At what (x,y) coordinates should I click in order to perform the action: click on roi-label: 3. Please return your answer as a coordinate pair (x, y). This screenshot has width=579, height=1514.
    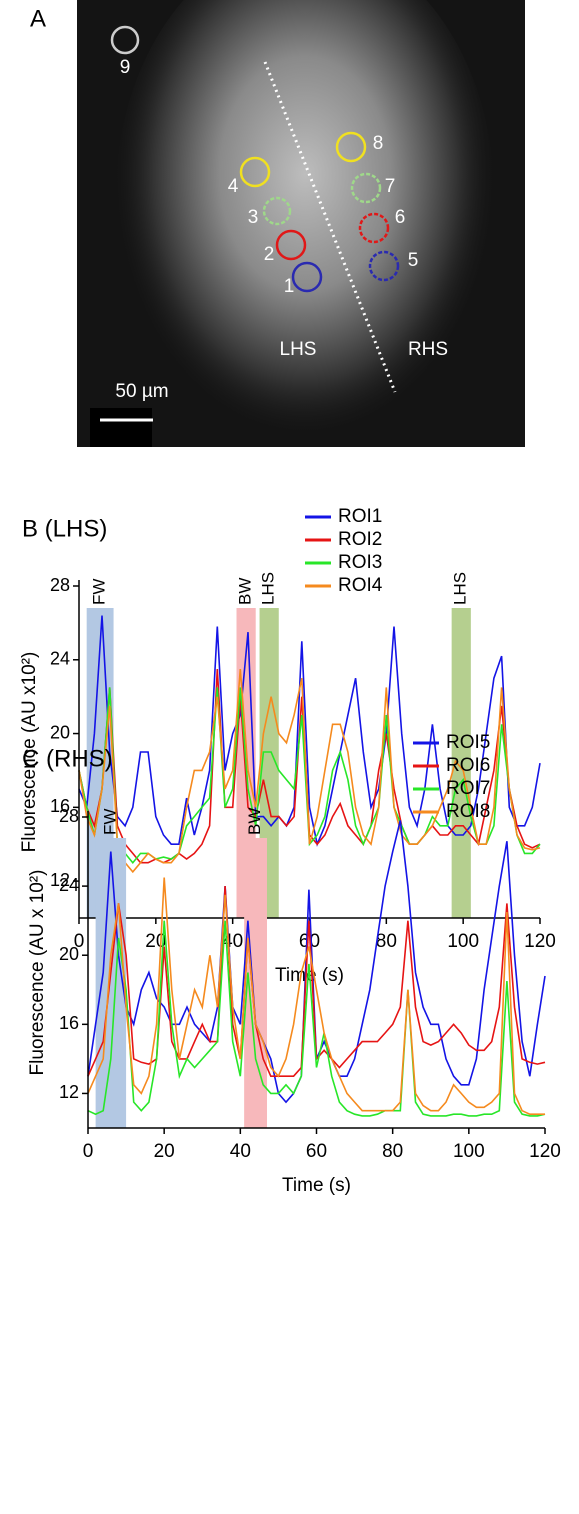
    Looking at the image, I should click on (253, 217).